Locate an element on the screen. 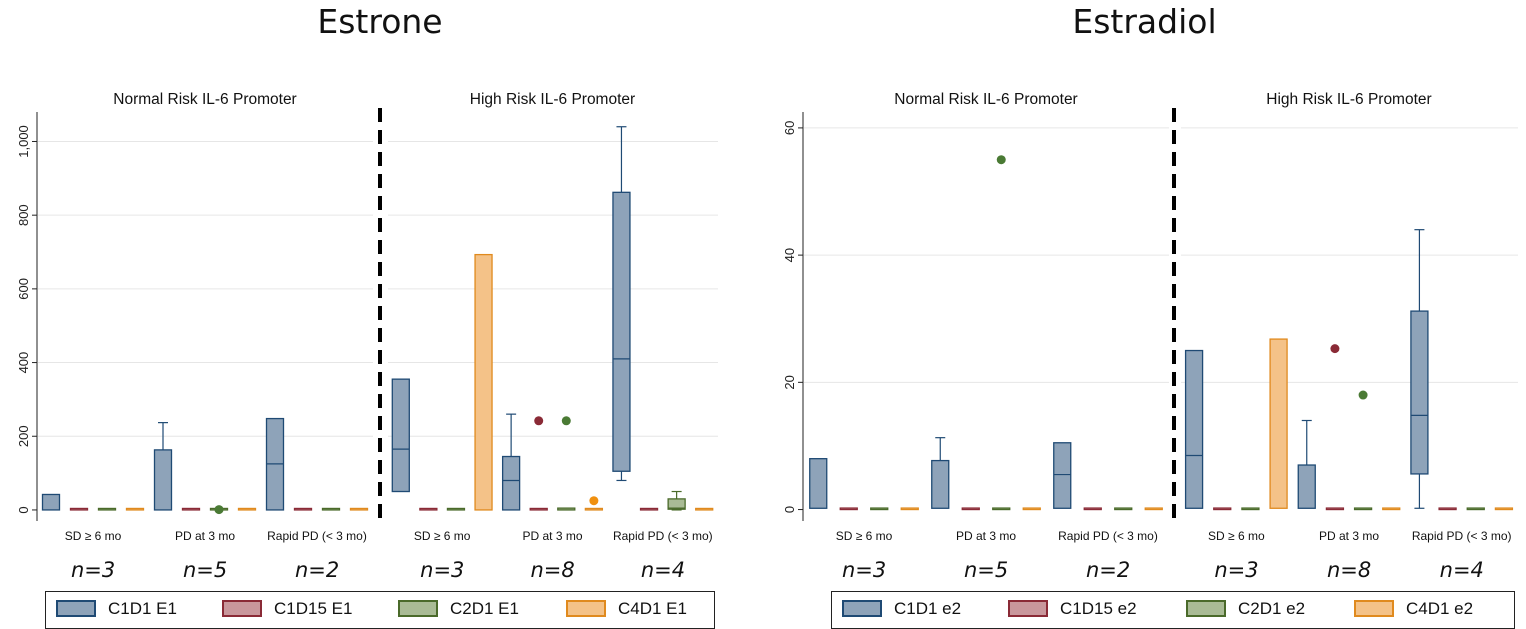 The image size is (1526, 629). y-tick-label: 800 is located at coordinates (23, 215).